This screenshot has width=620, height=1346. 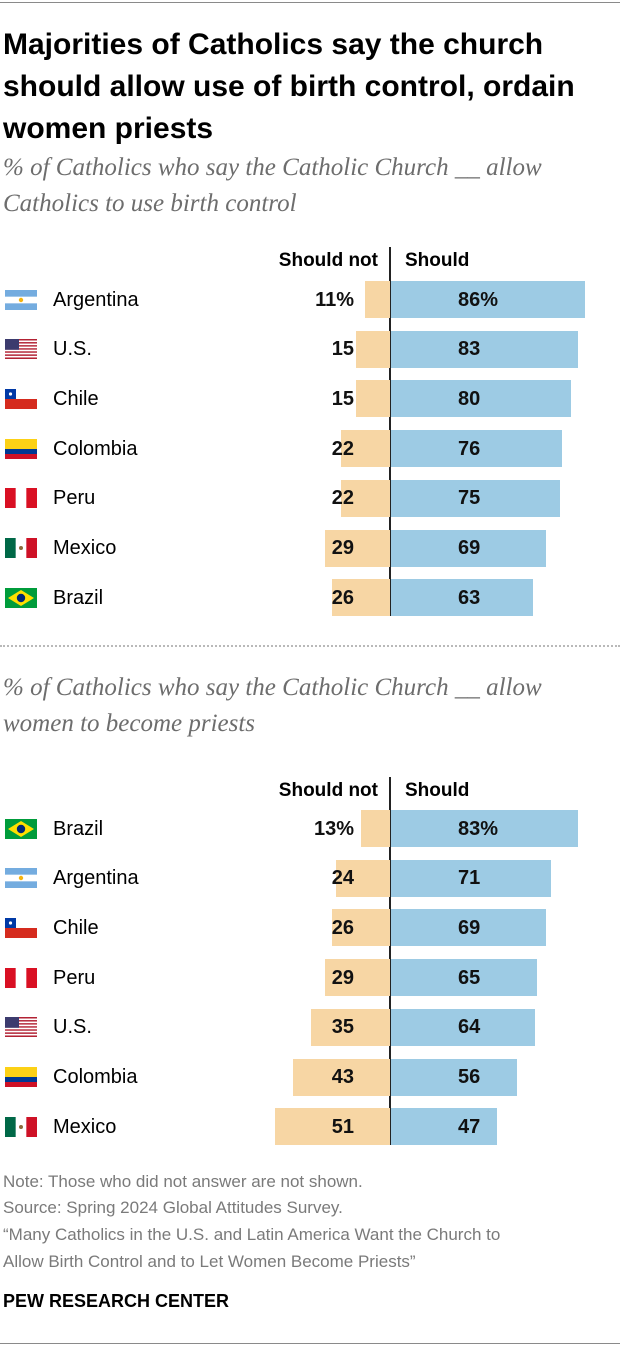 What do you see at coordinates (342, 1027) in the screenshot?
I see `women-priests-value-should-not: 35` at bounding box center [342, 1027].